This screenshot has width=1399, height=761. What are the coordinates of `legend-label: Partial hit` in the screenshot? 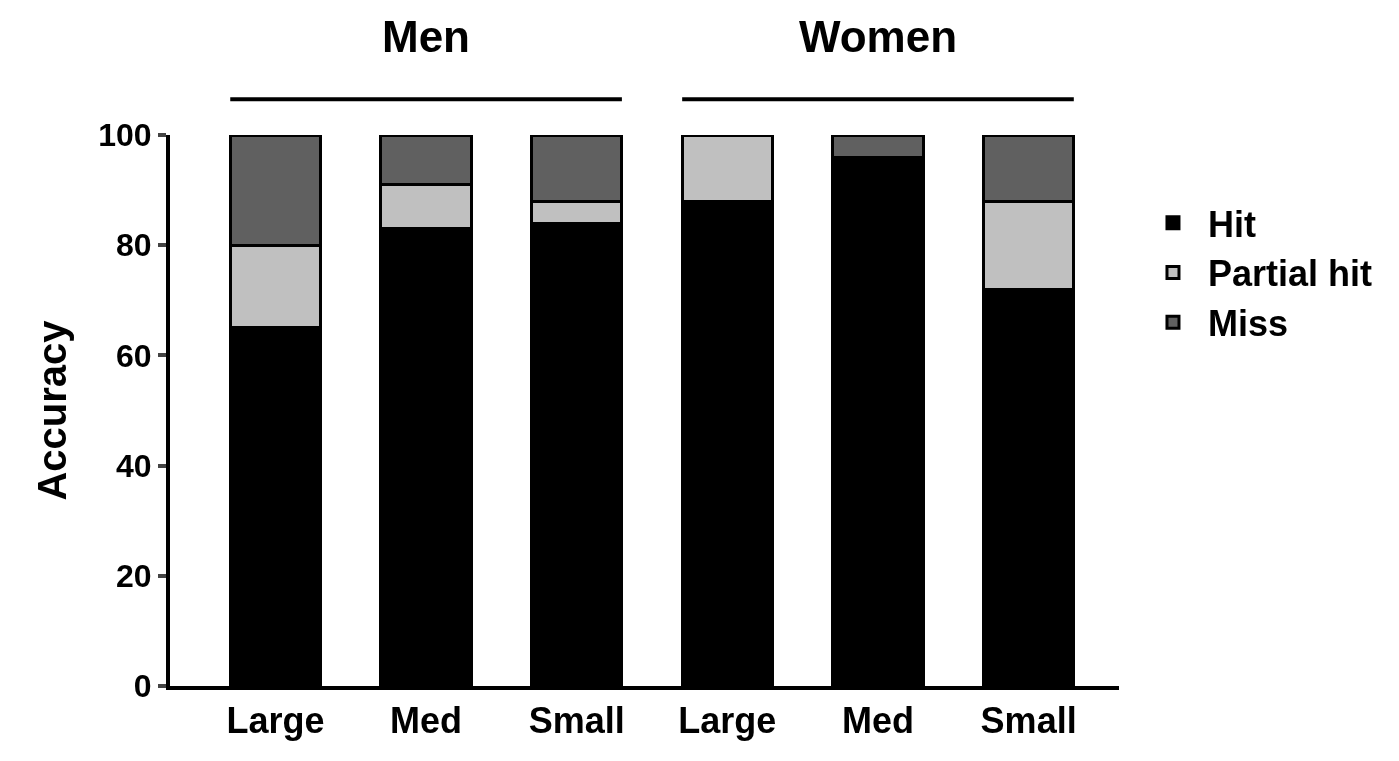 It's located at (1290, 274).